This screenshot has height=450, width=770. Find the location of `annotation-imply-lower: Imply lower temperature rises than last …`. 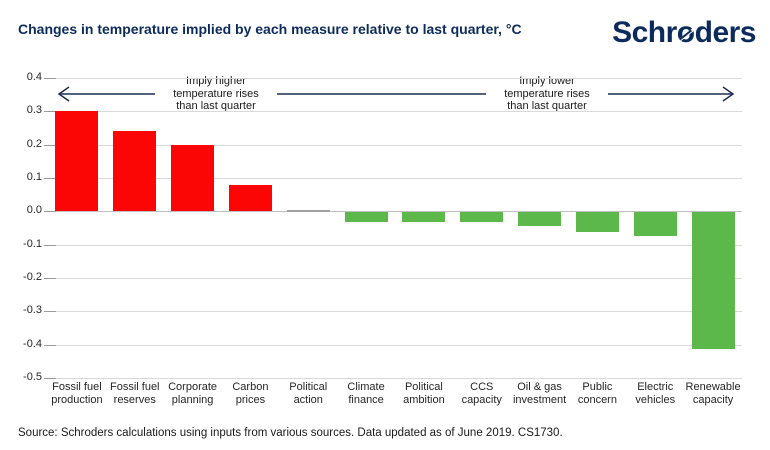

annotation-imply-lower: Imply lower temperature rises than last … is located at coordinates (547, 94).